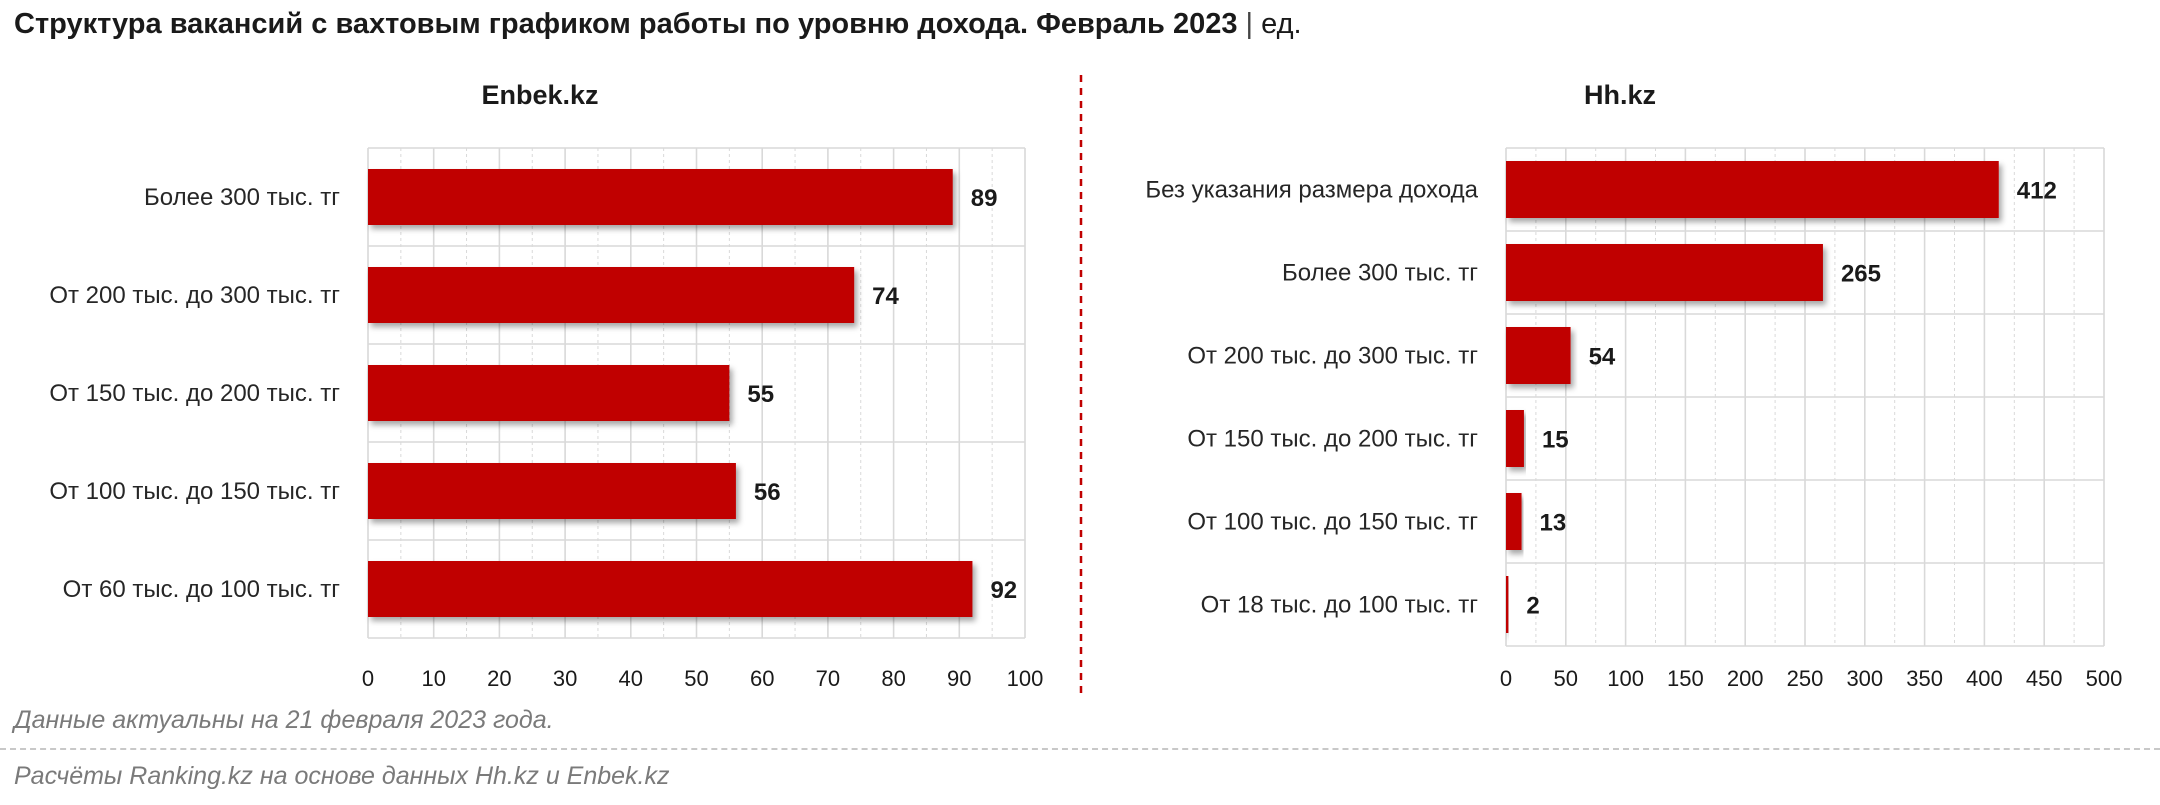 The width and height of the screenshot is (2160, 805). Describe the element at coordinates (1566, 678) in the screenshot. I see `hh-x-tick-label: 50` at that location.